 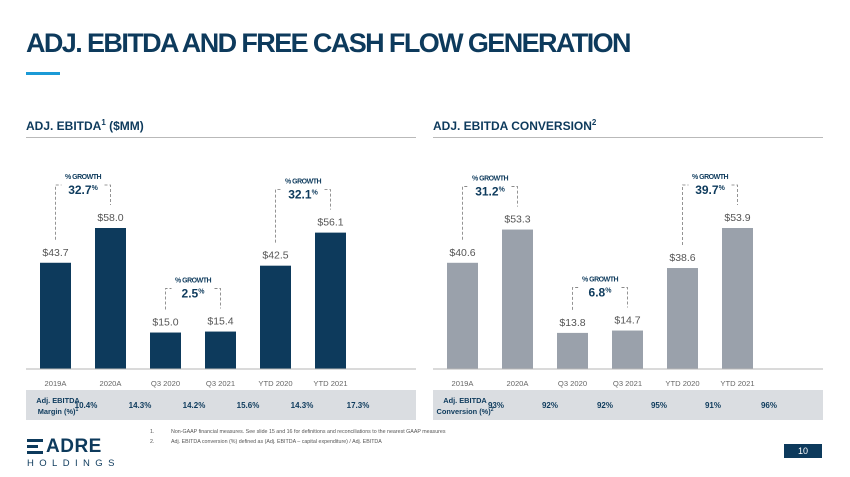 I want to click on right-growth-value-number-1: 6.8, so click(x=597, y=293).